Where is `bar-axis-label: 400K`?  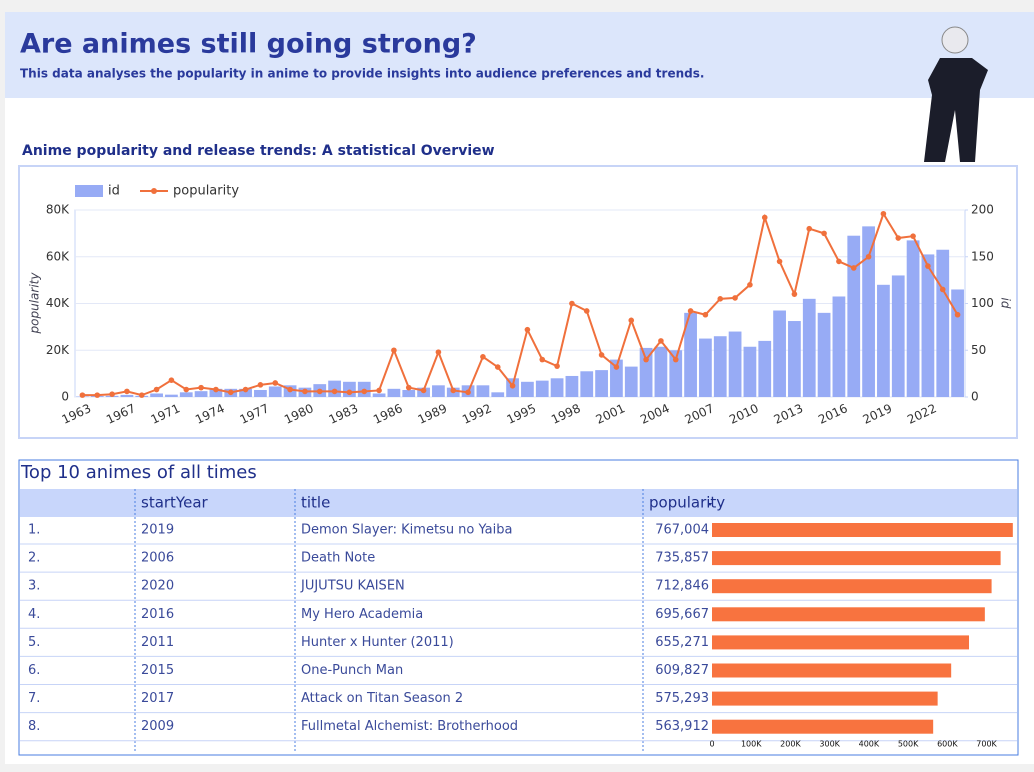
bar-axis-label: 400K is located at coordinates (869, 744).